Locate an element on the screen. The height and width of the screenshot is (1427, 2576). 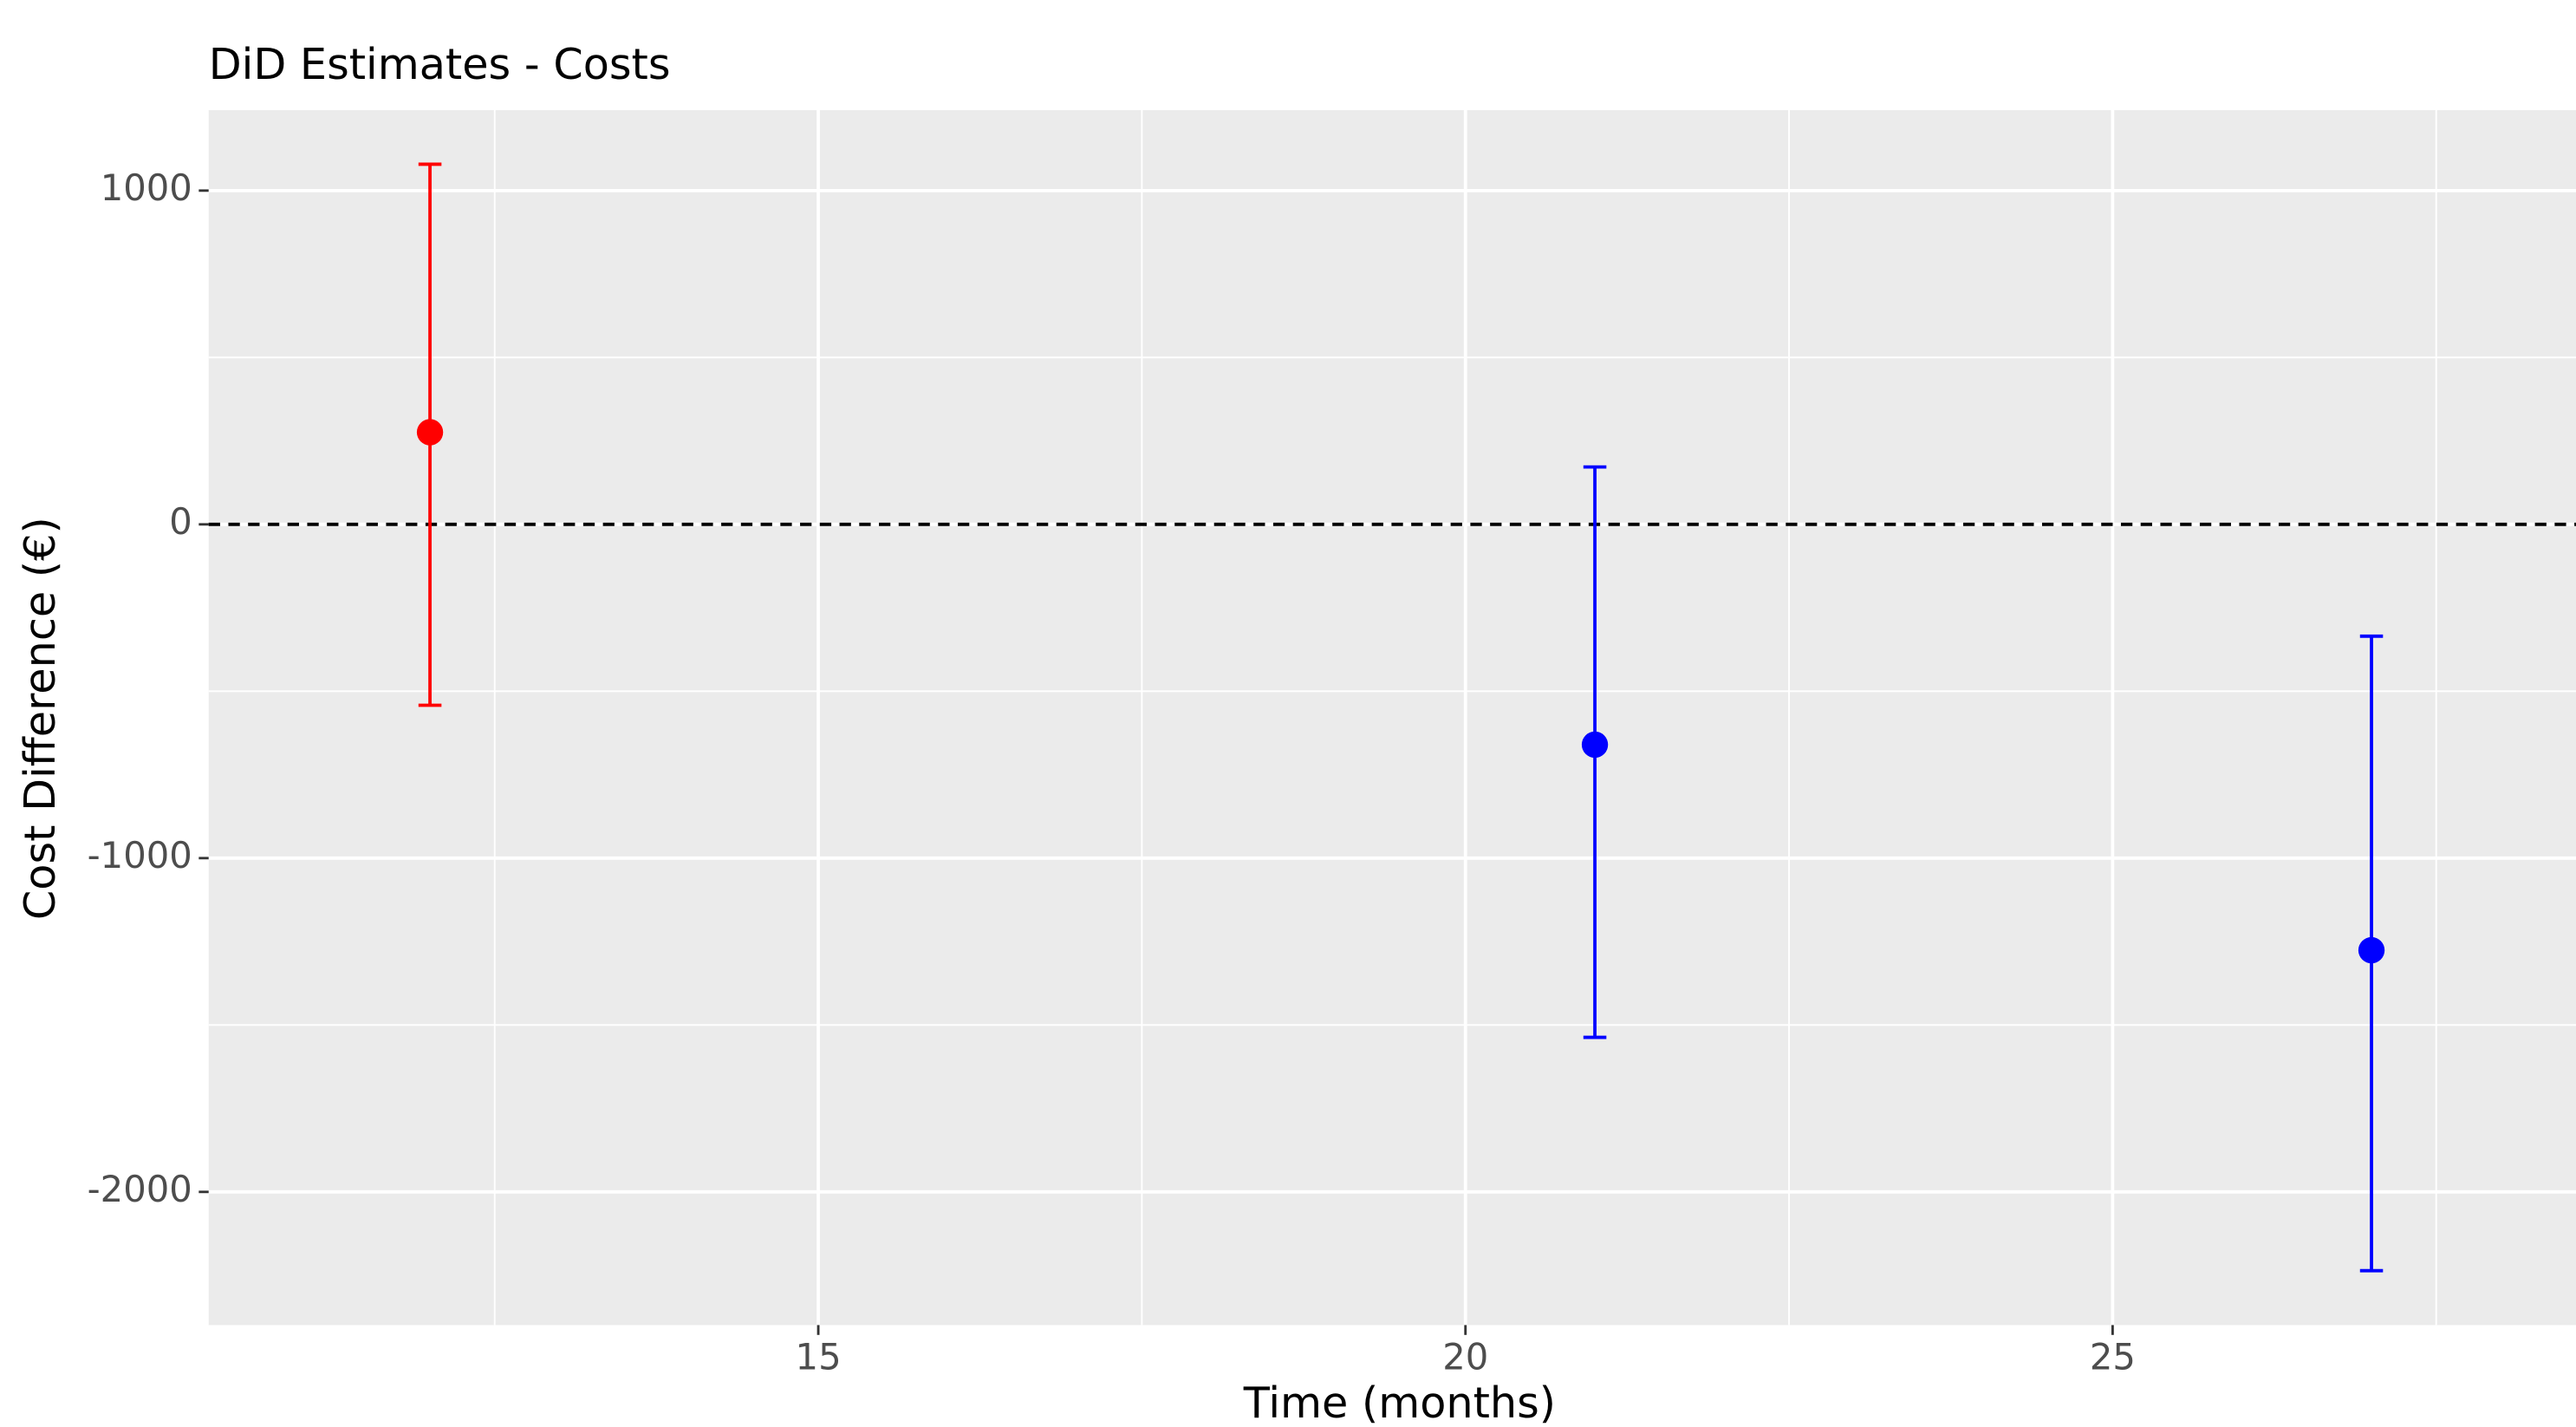
y-axis-label: Cost Difference (€) is located at coordinates (40, 718).